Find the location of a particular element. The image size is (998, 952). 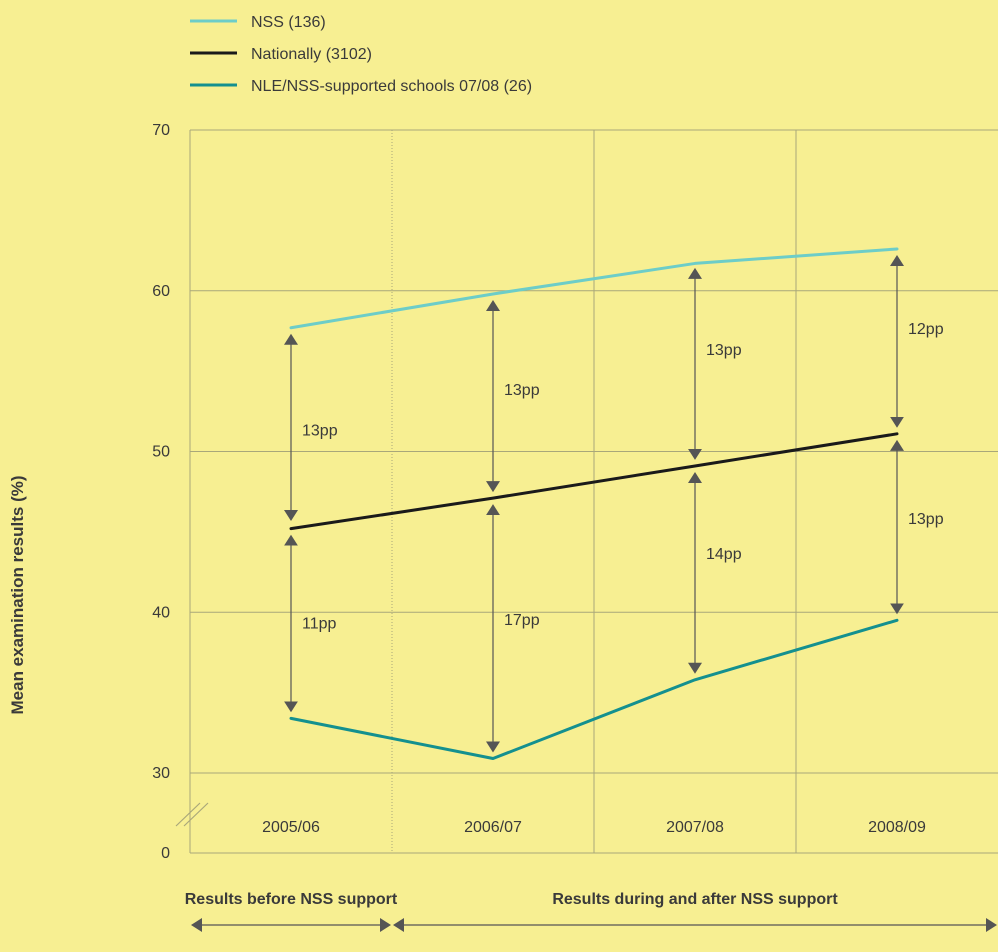

gap-label: 17pp is located at coordinates (522, 620).